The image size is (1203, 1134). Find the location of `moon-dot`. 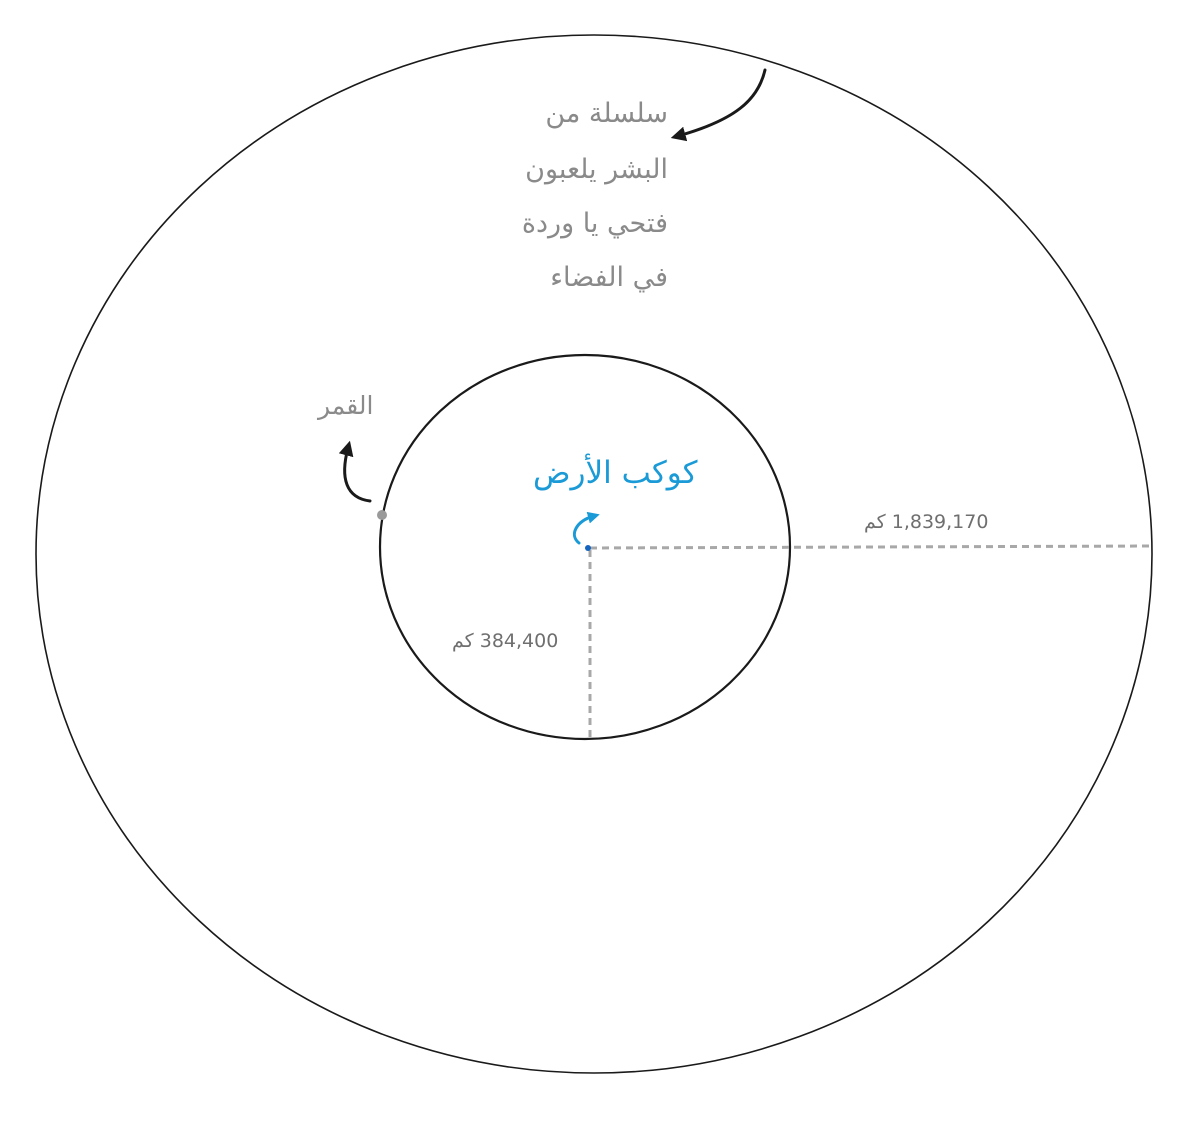

moon-dot is located at coordinates (382, 515).